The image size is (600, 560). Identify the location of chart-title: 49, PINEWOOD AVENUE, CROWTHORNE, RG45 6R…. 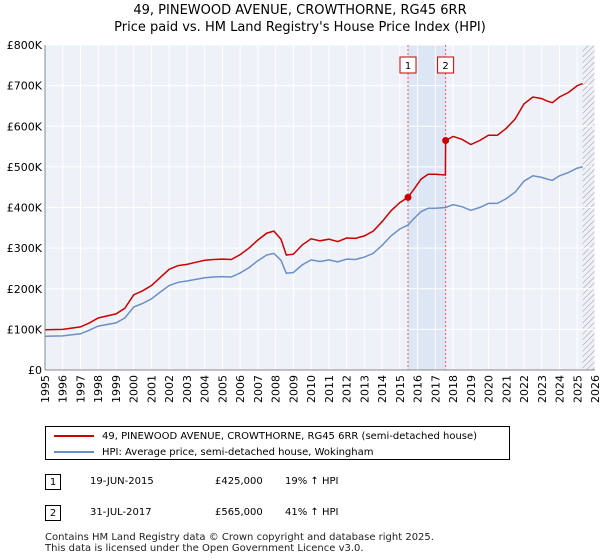
(300, 10).